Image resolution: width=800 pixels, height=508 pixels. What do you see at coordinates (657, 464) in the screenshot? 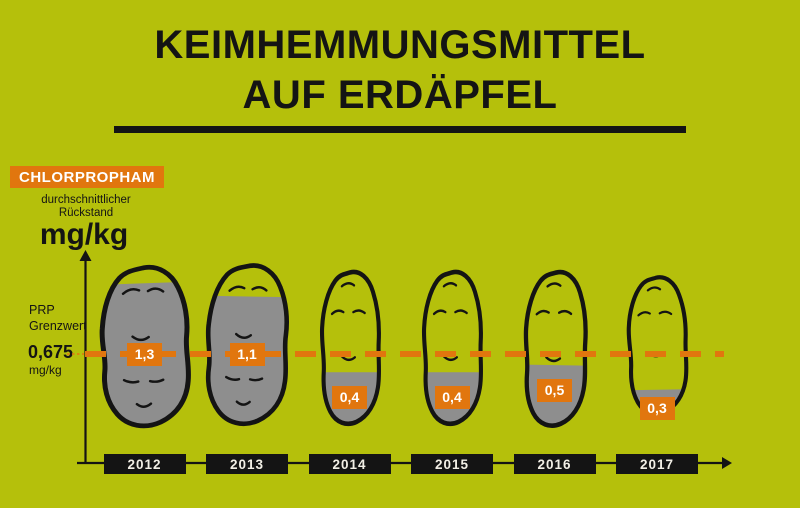
I see `x-axis-label-2017: 2017` at bounding box center [657, 464].